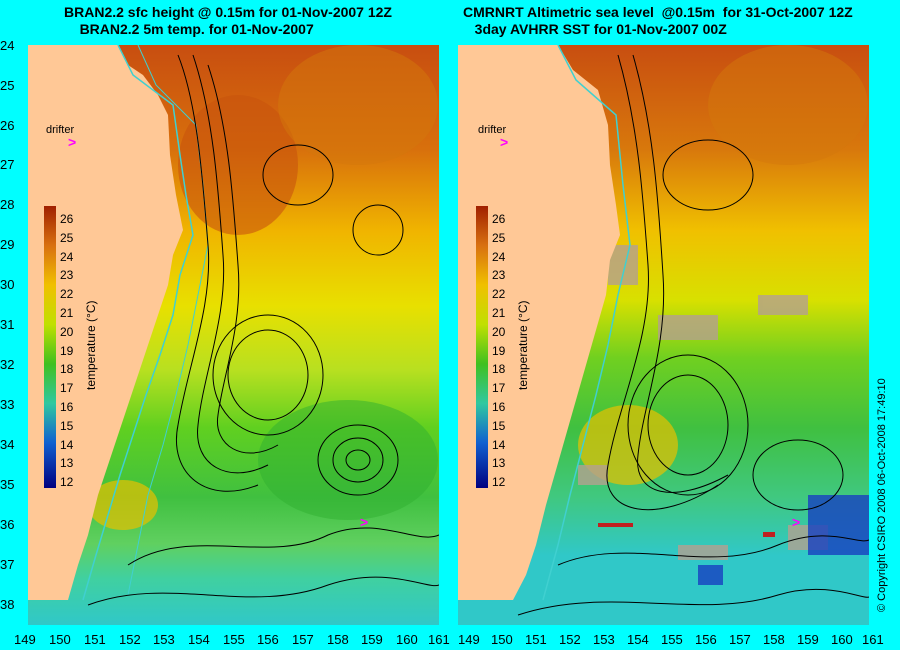  Describe the element at coordinates (7, 125) in the screenshot. I see `lat-tick: 26` at that location.